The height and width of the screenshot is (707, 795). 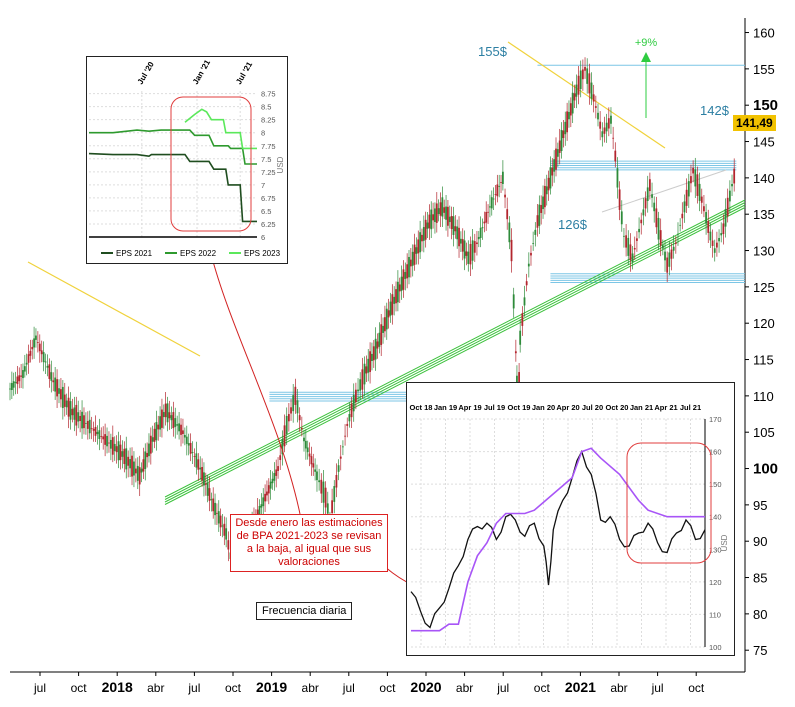 What do you see at coordinates (494, 407) in the screenshot?
I see `x-tick-label: Jul 19` at bounding box center [494, 407].